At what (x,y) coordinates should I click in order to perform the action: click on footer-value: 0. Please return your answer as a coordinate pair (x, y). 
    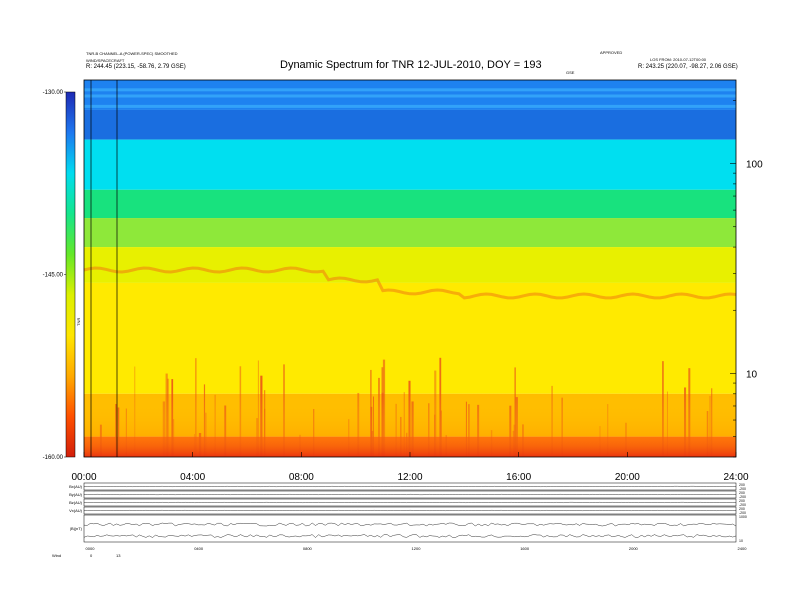
    Looking at the image, I should click on (91, 555).